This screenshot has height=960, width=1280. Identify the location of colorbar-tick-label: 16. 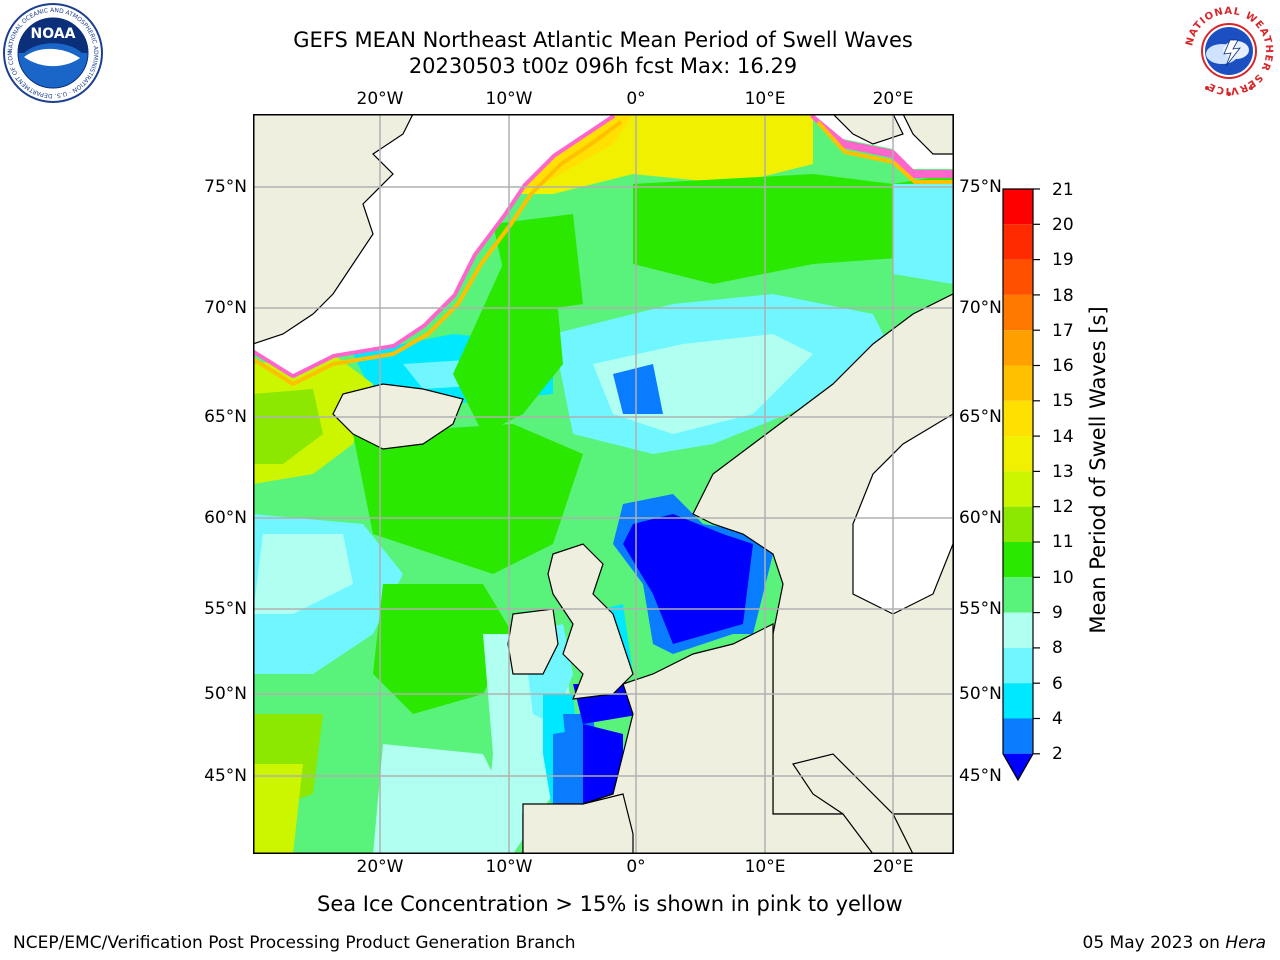
(1063, 366).